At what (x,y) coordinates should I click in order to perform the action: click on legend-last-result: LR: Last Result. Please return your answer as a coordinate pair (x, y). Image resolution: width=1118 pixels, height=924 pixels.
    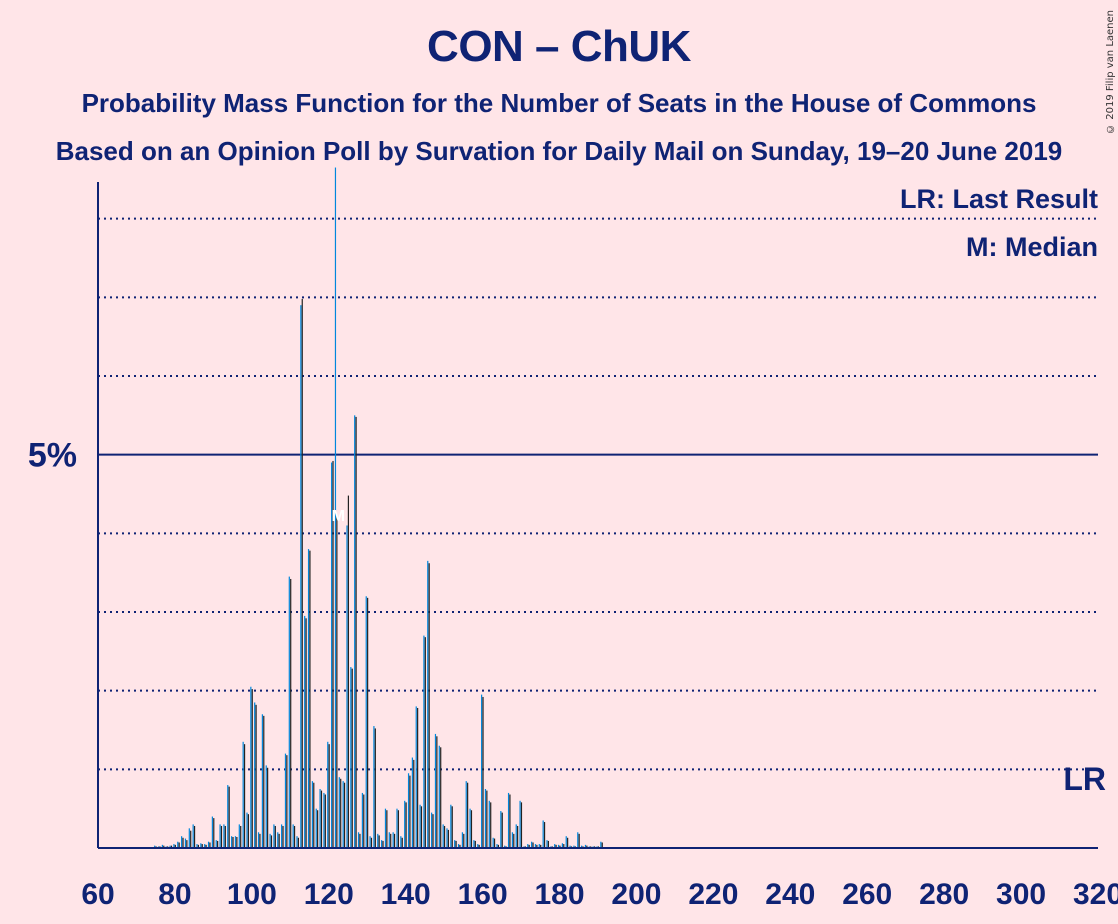
    Looking at the image, I should click on (998, 199).